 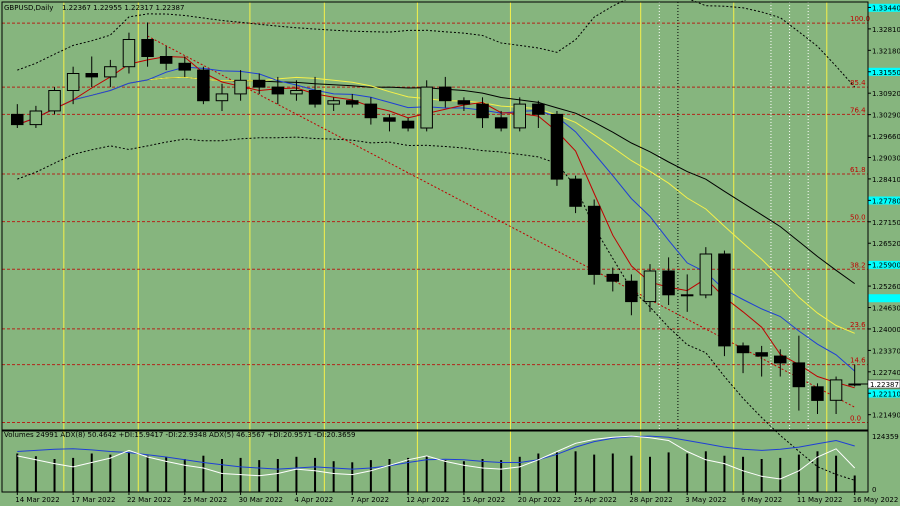 I want to click on indicator-min-label: 0, so click(x=874, y=490).